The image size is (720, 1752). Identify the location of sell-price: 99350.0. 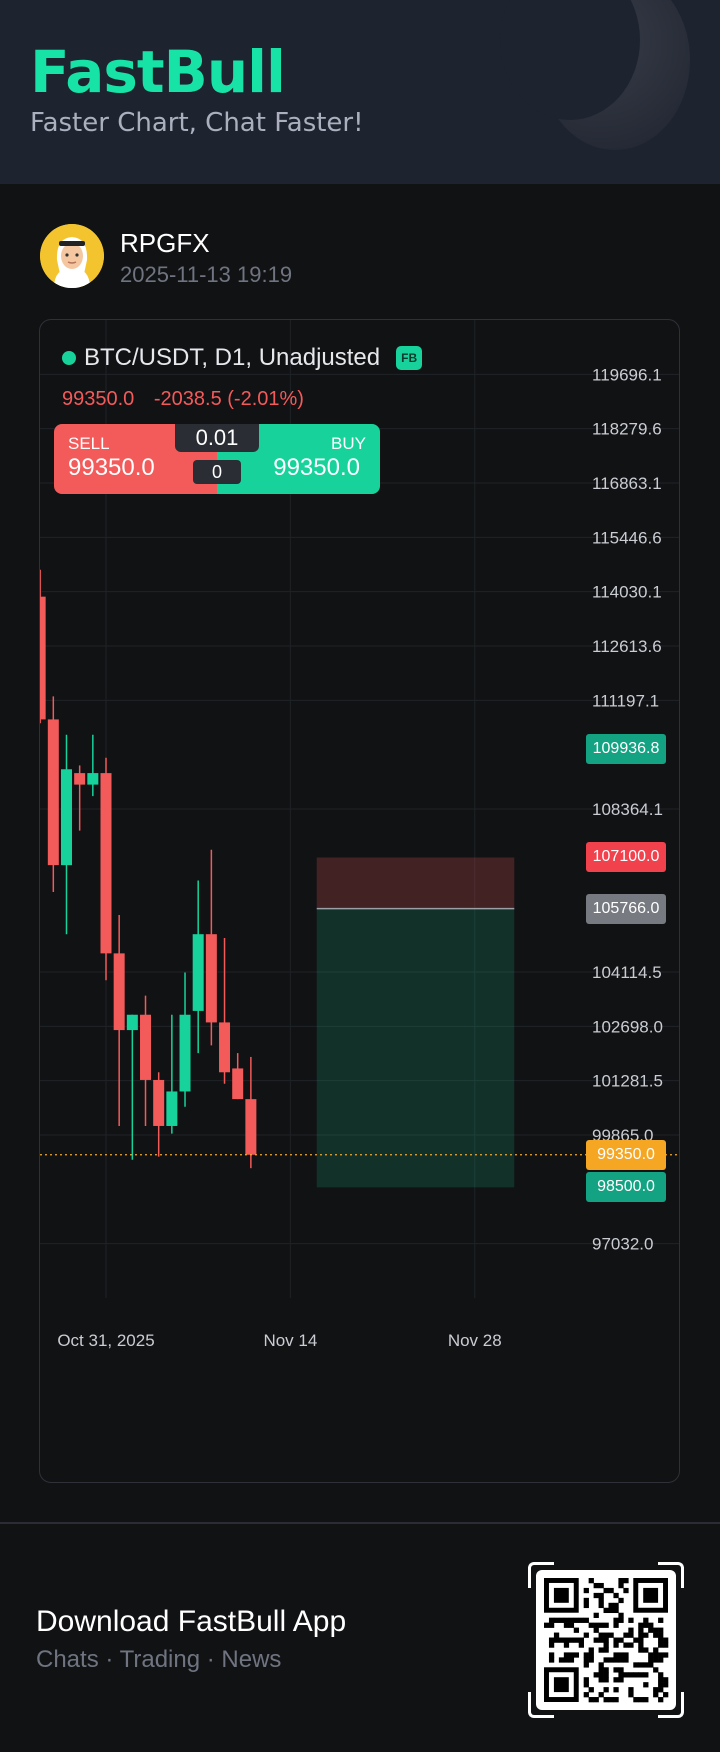
(111, 467).